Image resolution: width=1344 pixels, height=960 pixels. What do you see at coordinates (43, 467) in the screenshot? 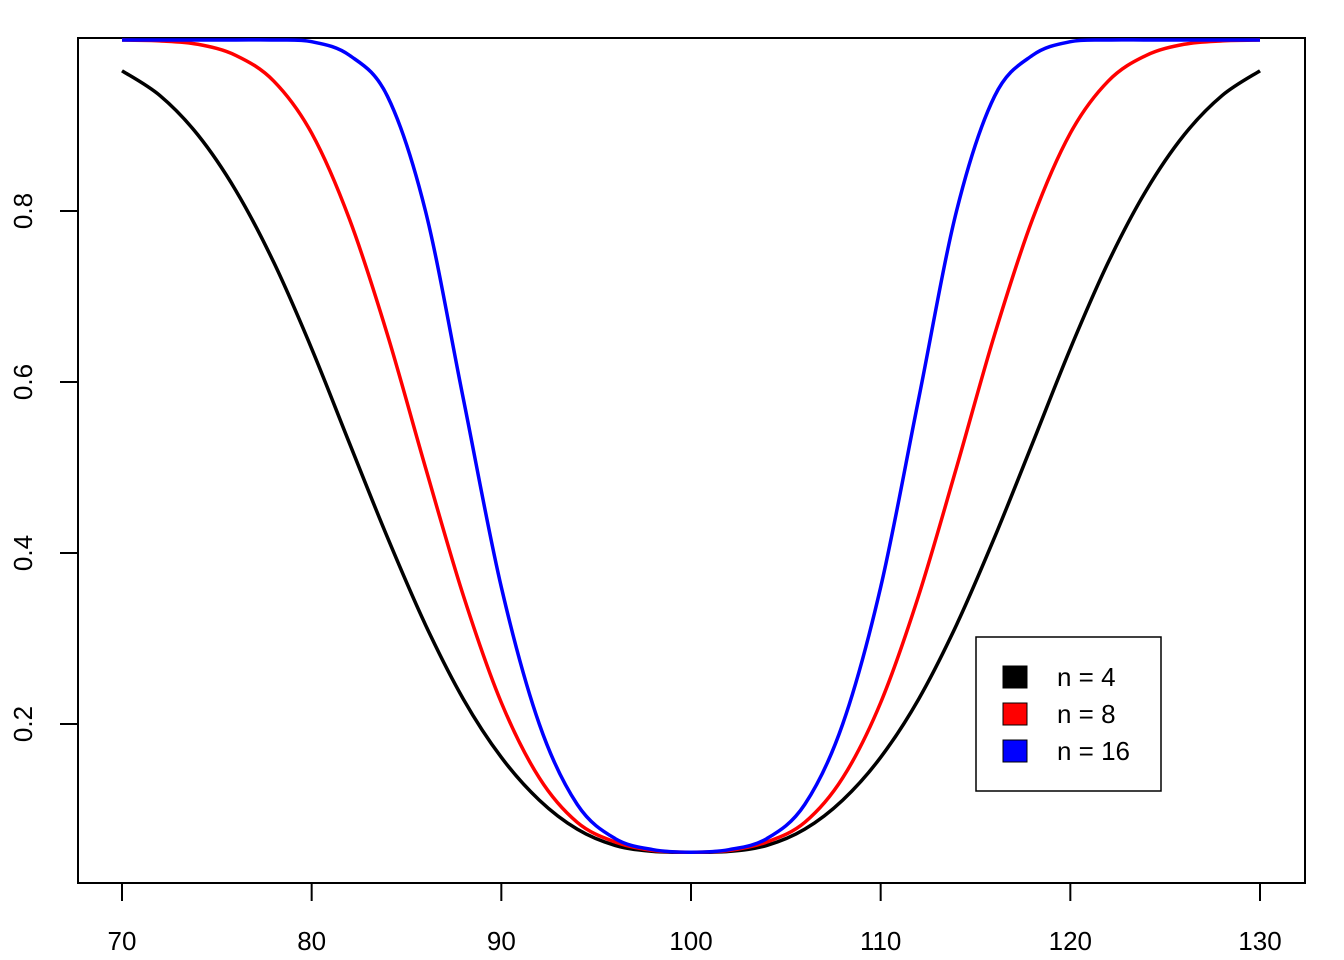
I see `y-axis: 0.2 0.4 0.6 0.8` at bounding box center [43, 467].